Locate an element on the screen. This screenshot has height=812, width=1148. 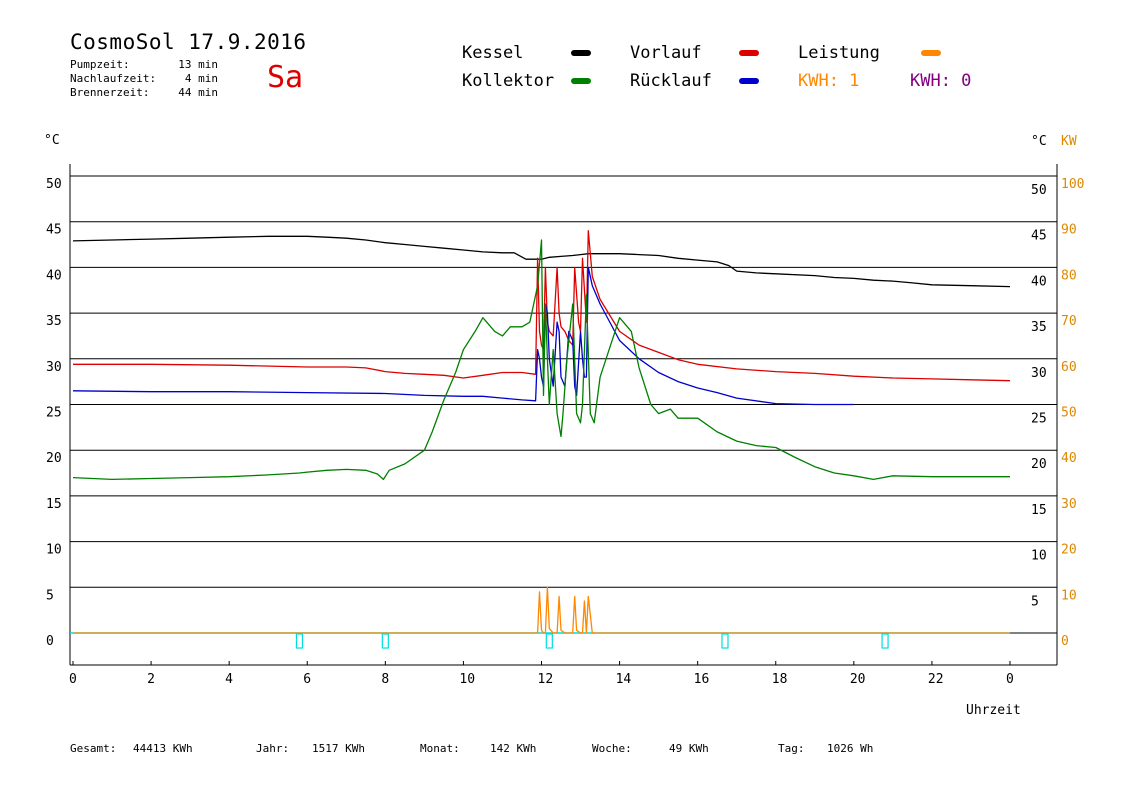
series-line-leistung is located at coordinates (541, 610).